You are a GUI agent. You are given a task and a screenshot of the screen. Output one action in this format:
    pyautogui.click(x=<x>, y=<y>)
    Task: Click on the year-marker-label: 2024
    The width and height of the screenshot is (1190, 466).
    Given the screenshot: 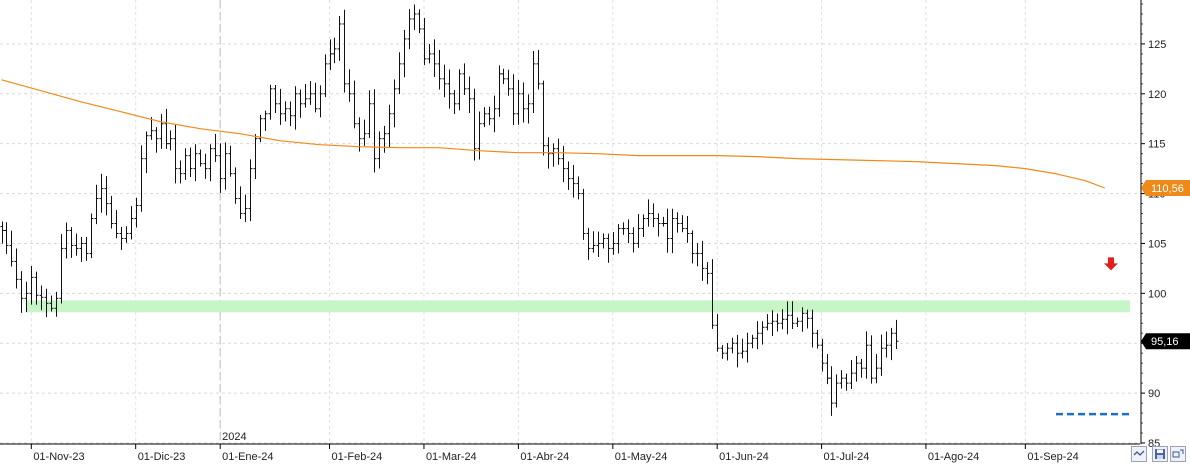 What is the action you would take?
    pyautogui.click(x=234, y=437)
    